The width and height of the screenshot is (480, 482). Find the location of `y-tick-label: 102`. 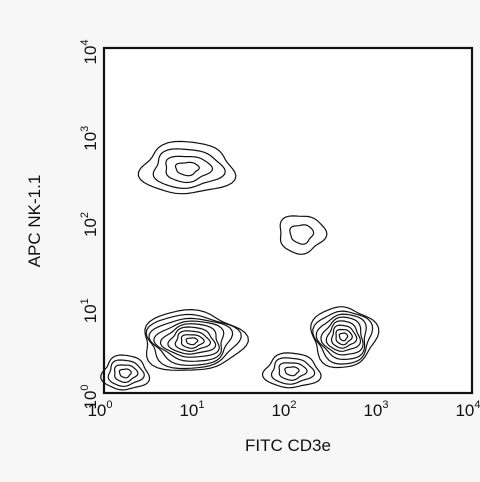

y-tick-label: 102 is located at coordinates (89, 224).